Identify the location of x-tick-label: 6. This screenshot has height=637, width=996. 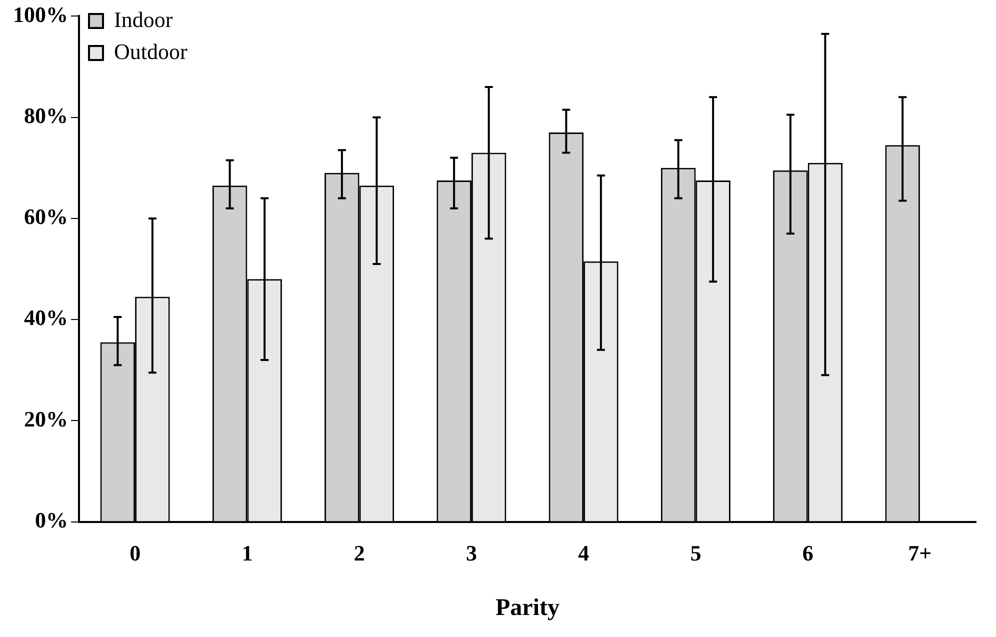
(808, 553).